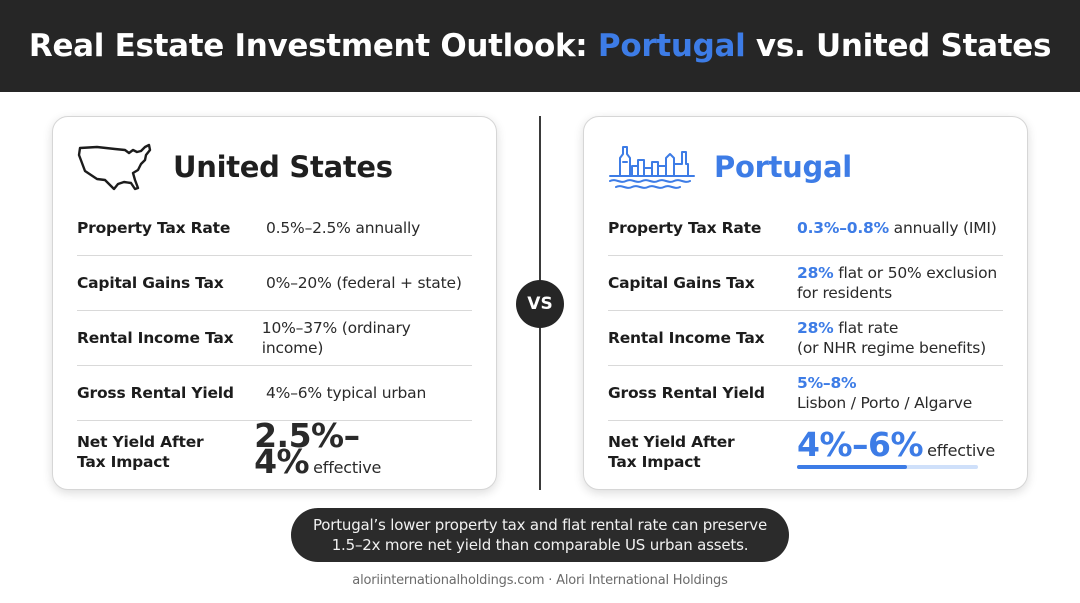 This screenshot has height=603, width=1080. Describe the element at coordinates (827, 383) in the screenshot. I see `value-highlight: 5%–8%` at that location.